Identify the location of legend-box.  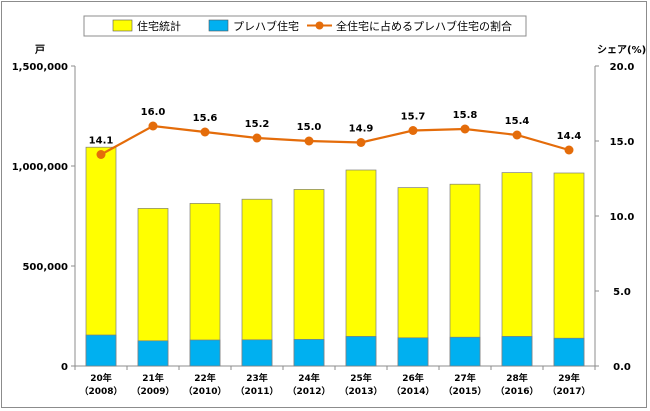
(305, 26).